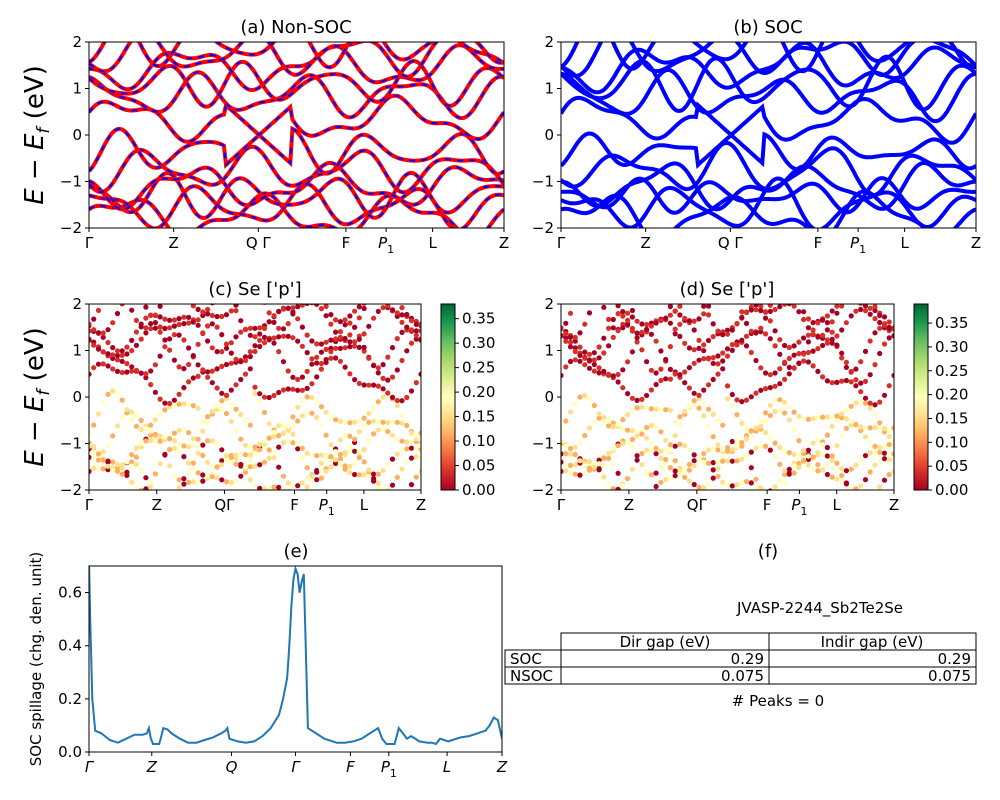 Image resolution: width=1000 pixels, height=800 pixels. Describe the element at coordinates (71, 490) in the screenshot. I see `y-tick-label: −2` at that location.